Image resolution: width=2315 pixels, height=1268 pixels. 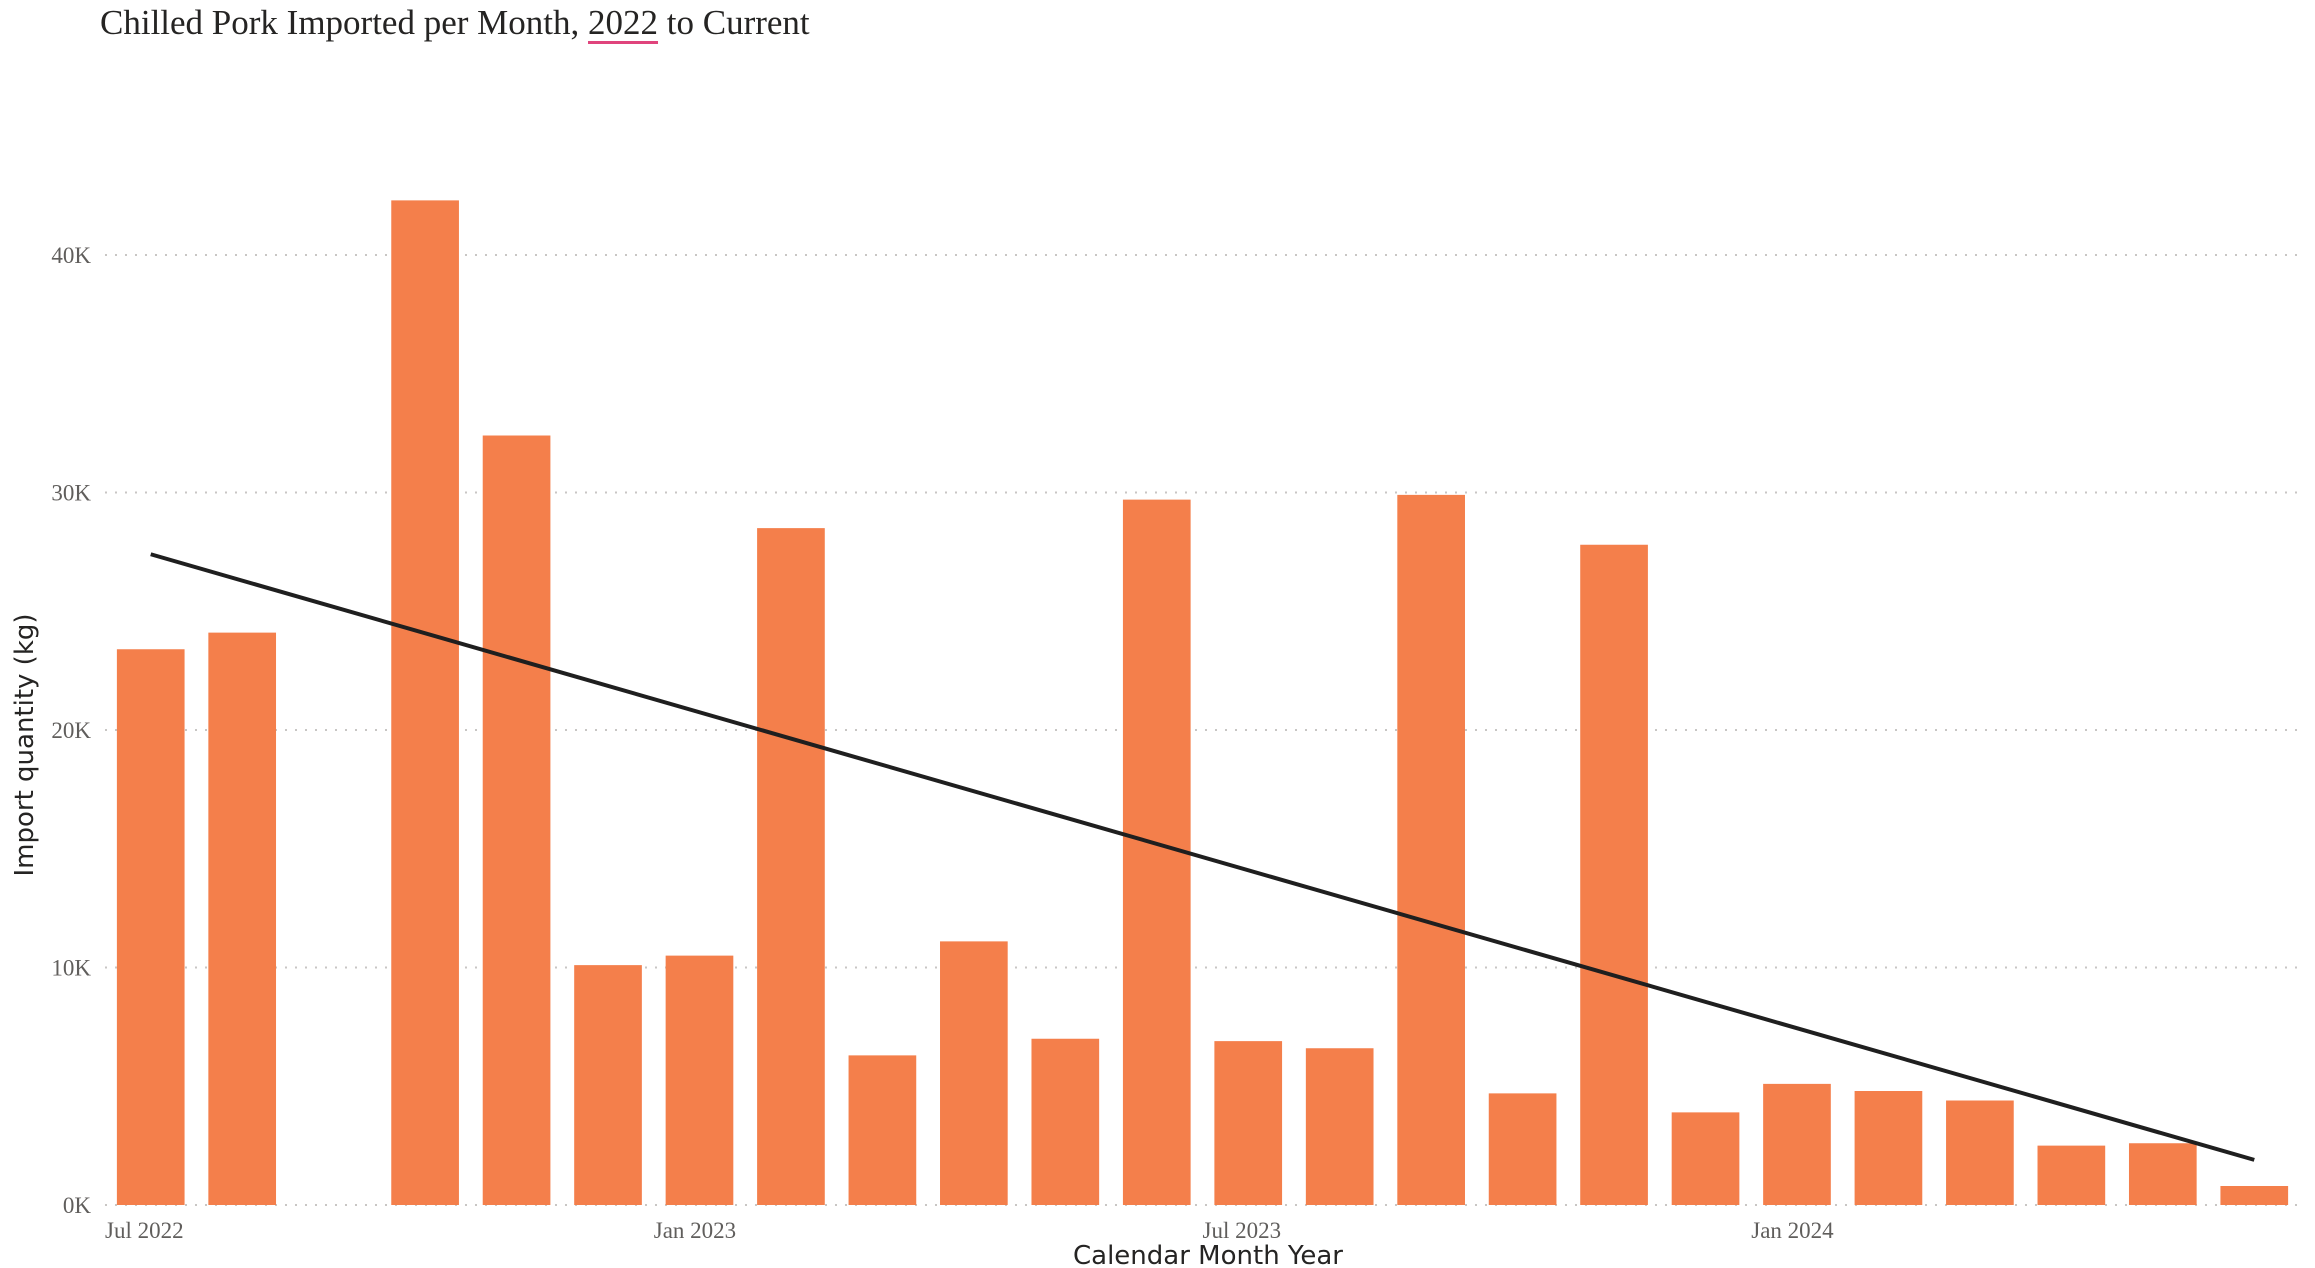 What do you see at coordinates (71, 255) in the screenshot?
I see `y-tick-label: 40K` at bounding box center [71, 255].